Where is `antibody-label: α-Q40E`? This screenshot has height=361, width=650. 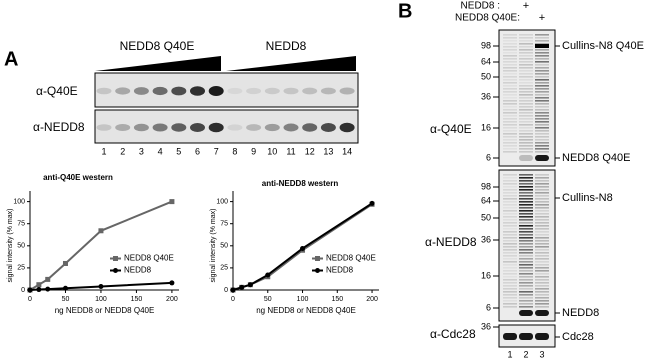
antibody-label: α-Q40E is located at coordinates (451, 129).